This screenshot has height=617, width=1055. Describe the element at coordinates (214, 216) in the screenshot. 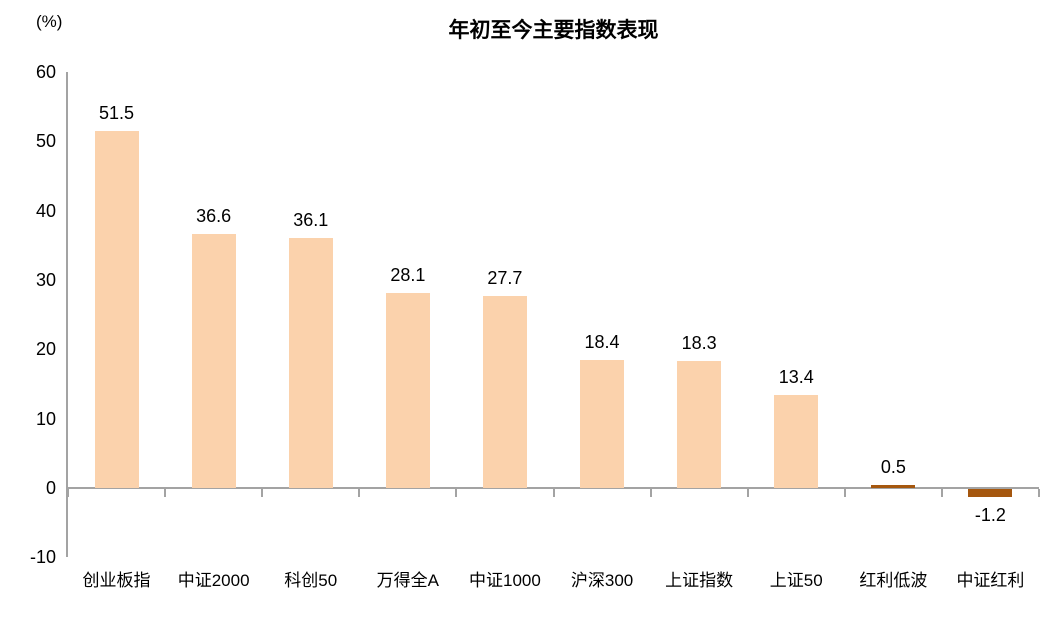

I see `bar-value-label: 36.6` at that location.